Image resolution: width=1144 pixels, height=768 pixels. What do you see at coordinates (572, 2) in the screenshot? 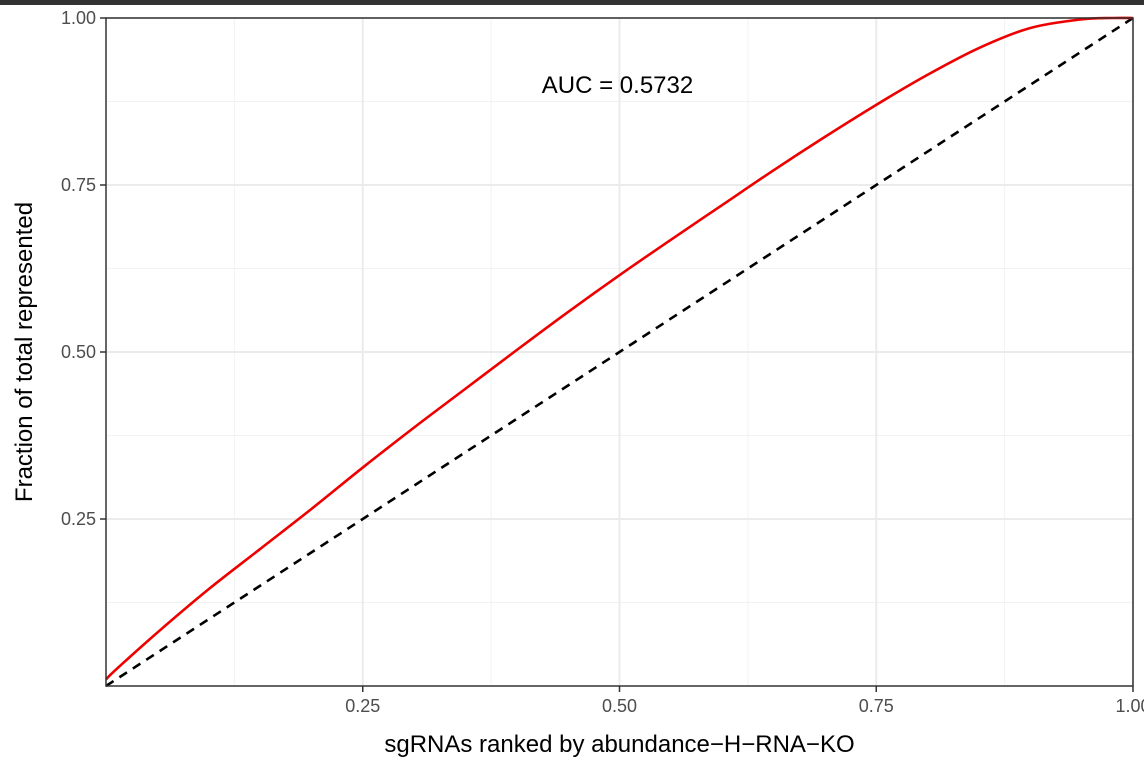
I see `top-bar` at bounding box center [572, 2].